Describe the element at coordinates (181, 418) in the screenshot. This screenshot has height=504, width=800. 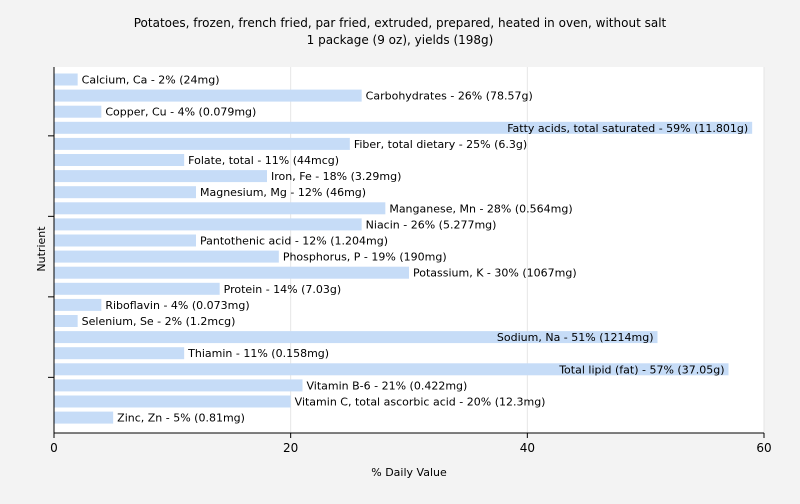
I see `bar-label: Zinc, Zn - 5% (0.81mg)` at that location.